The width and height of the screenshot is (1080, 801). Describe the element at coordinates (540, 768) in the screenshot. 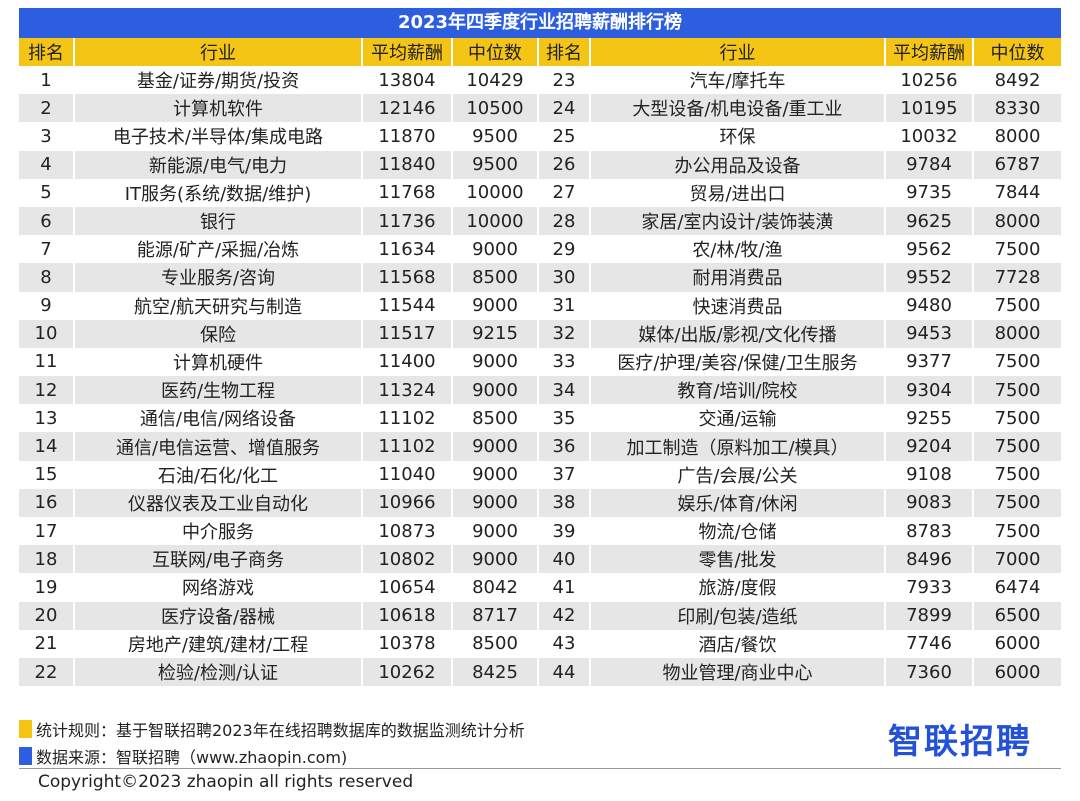

I see `footer-divider` at that location.